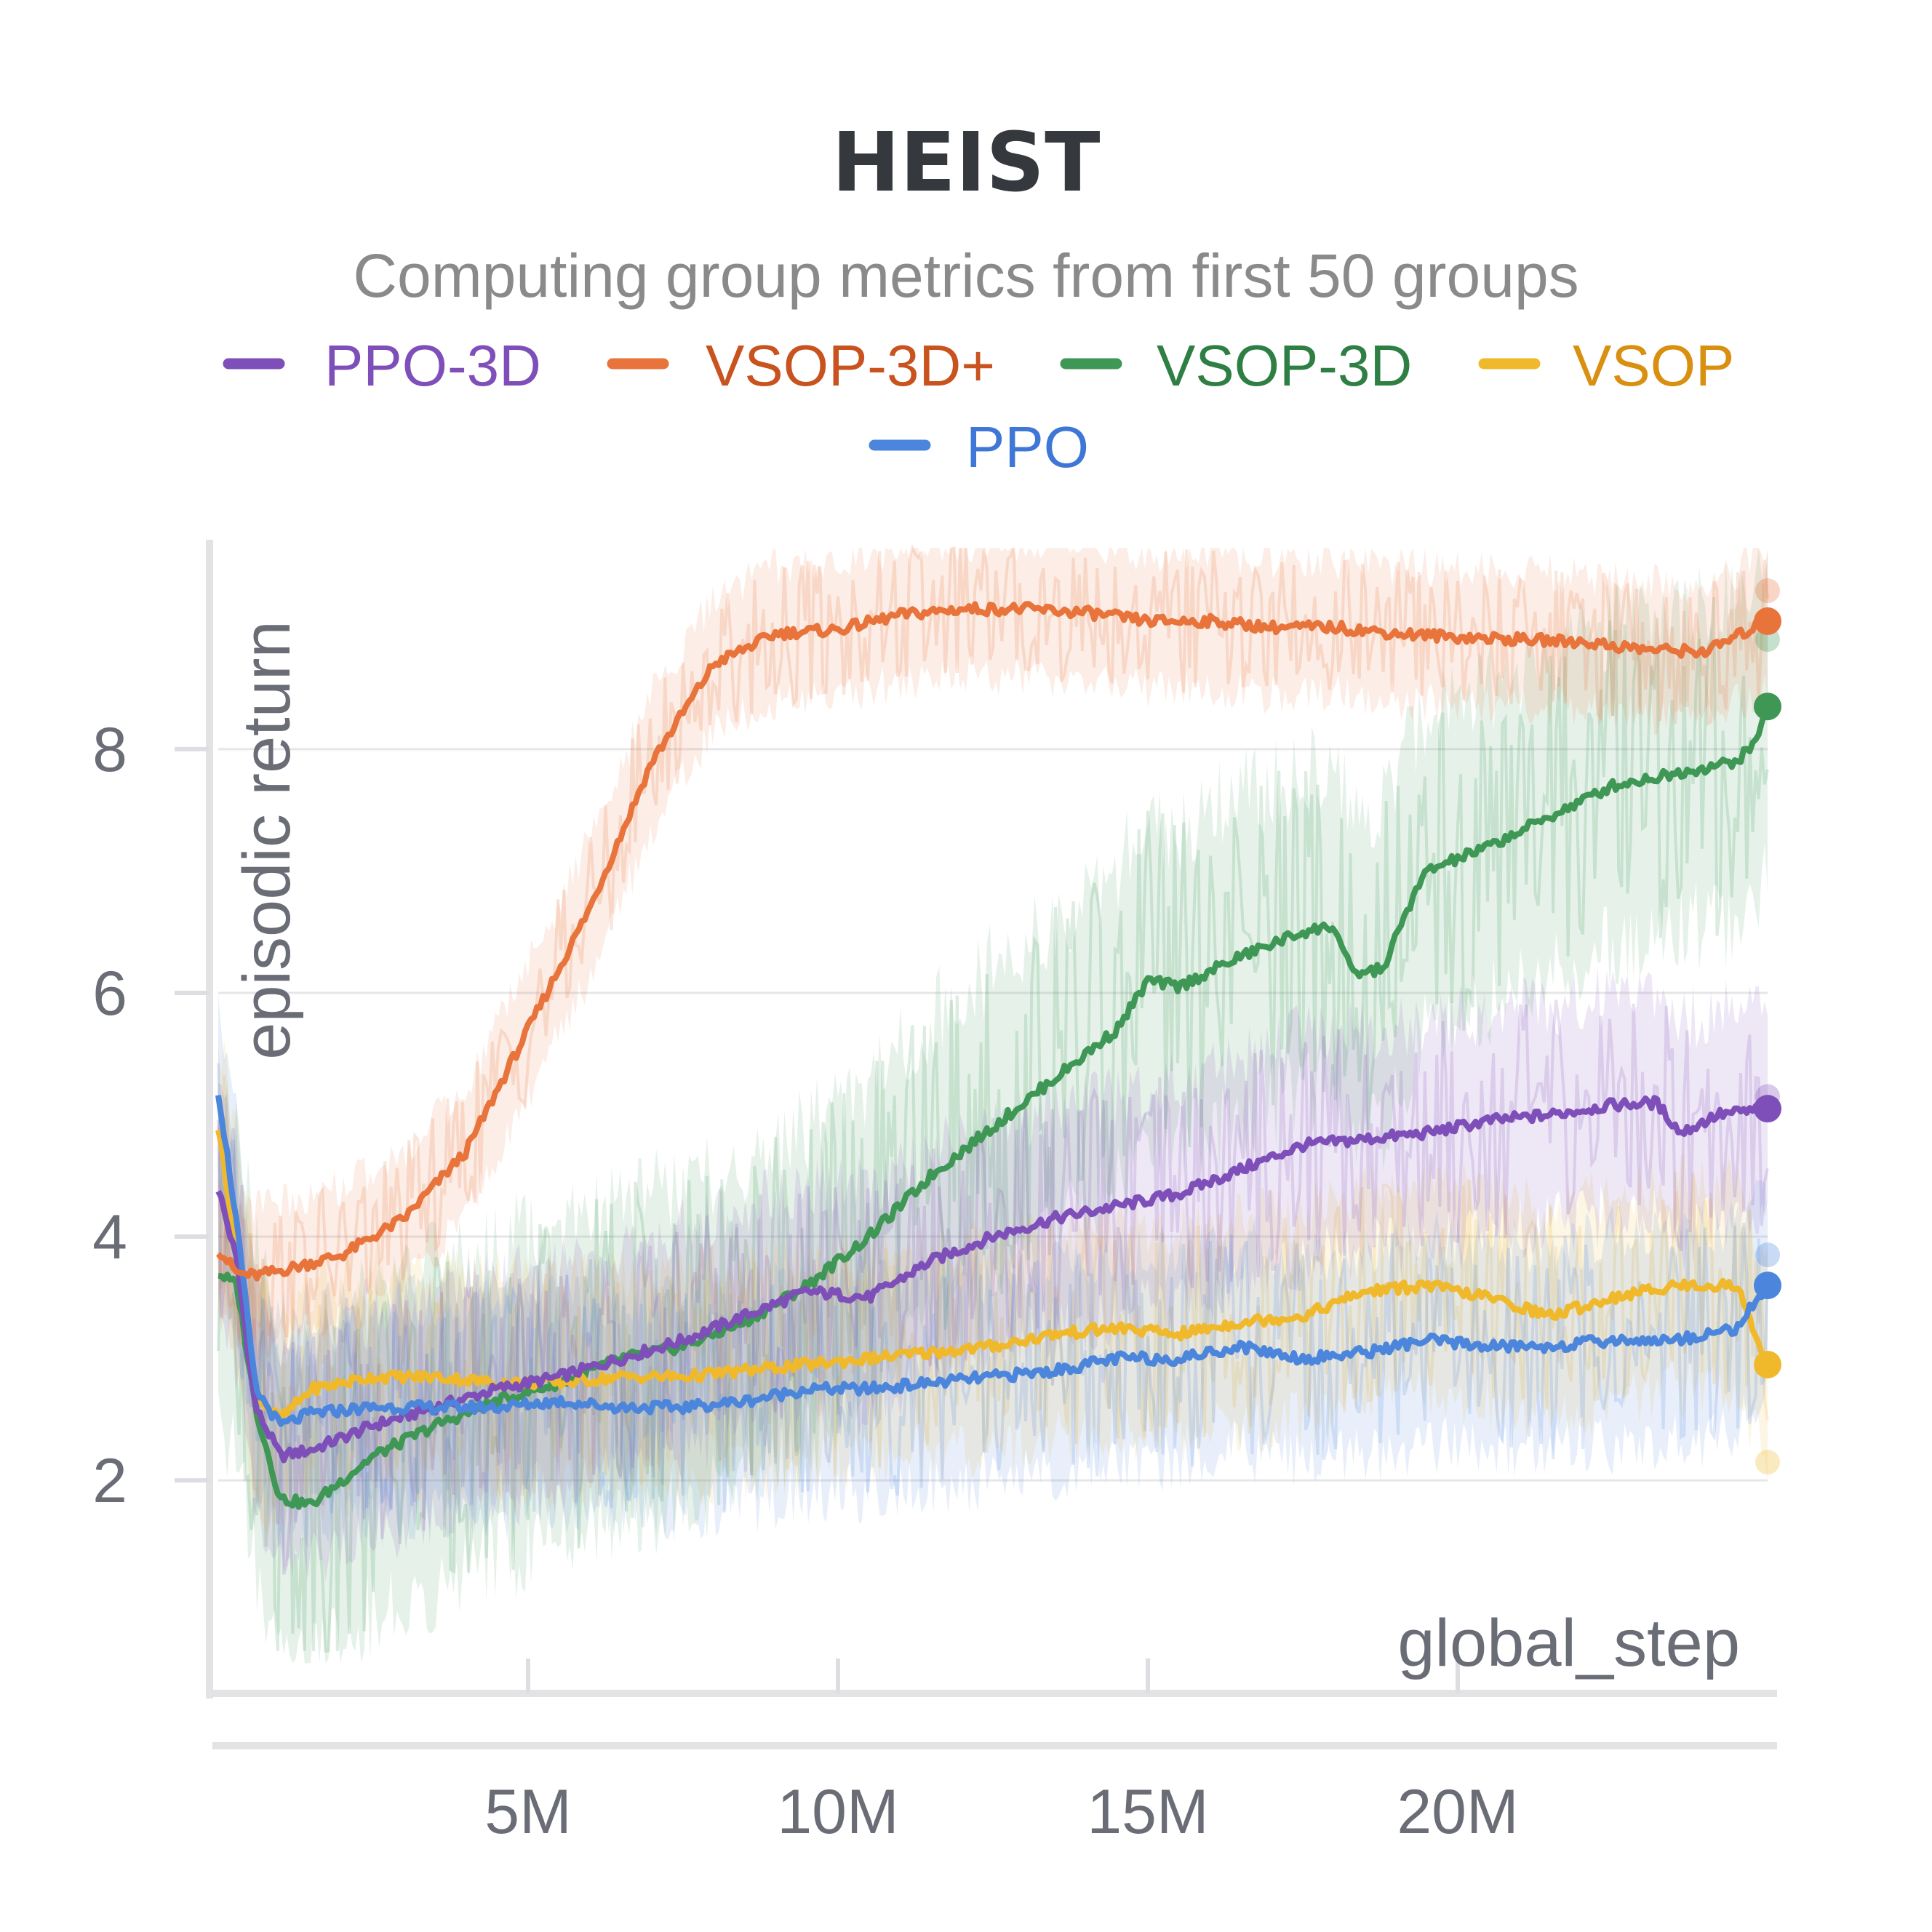 Image resolution: width=1932 pixels, height=1932 pixels. I want to click on legend: PPO-3D VSOP-3D+ VSOP-3D VSOP PPO, so click(979, 406).